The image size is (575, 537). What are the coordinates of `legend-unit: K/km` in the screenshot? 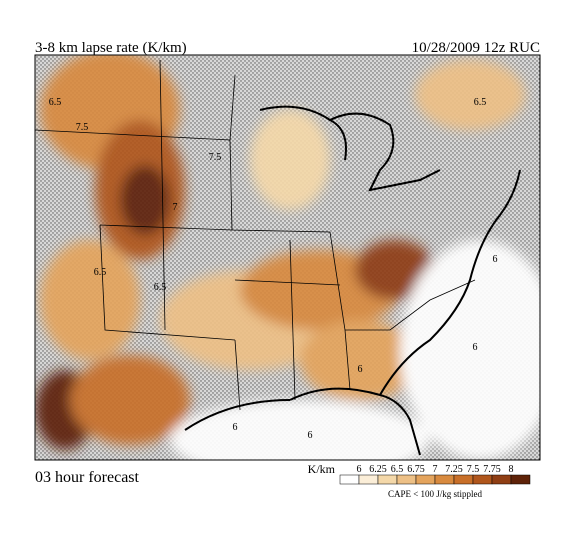 It's located at (322, 469).